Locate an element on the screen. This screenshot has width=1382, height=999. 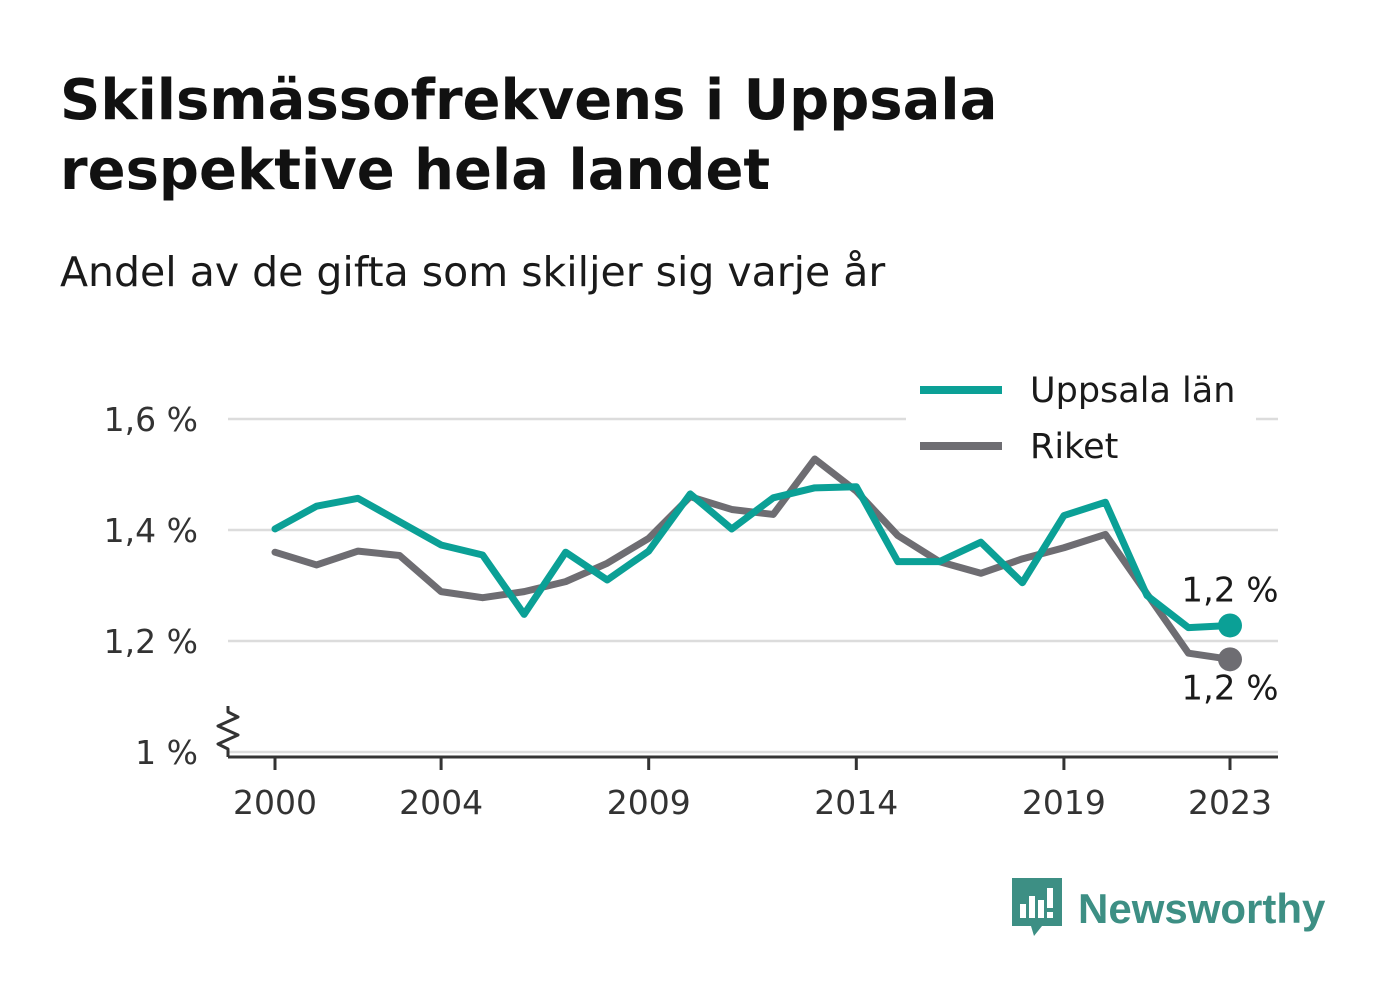
legend-label: Riket is located at coordinates (1074, 447).